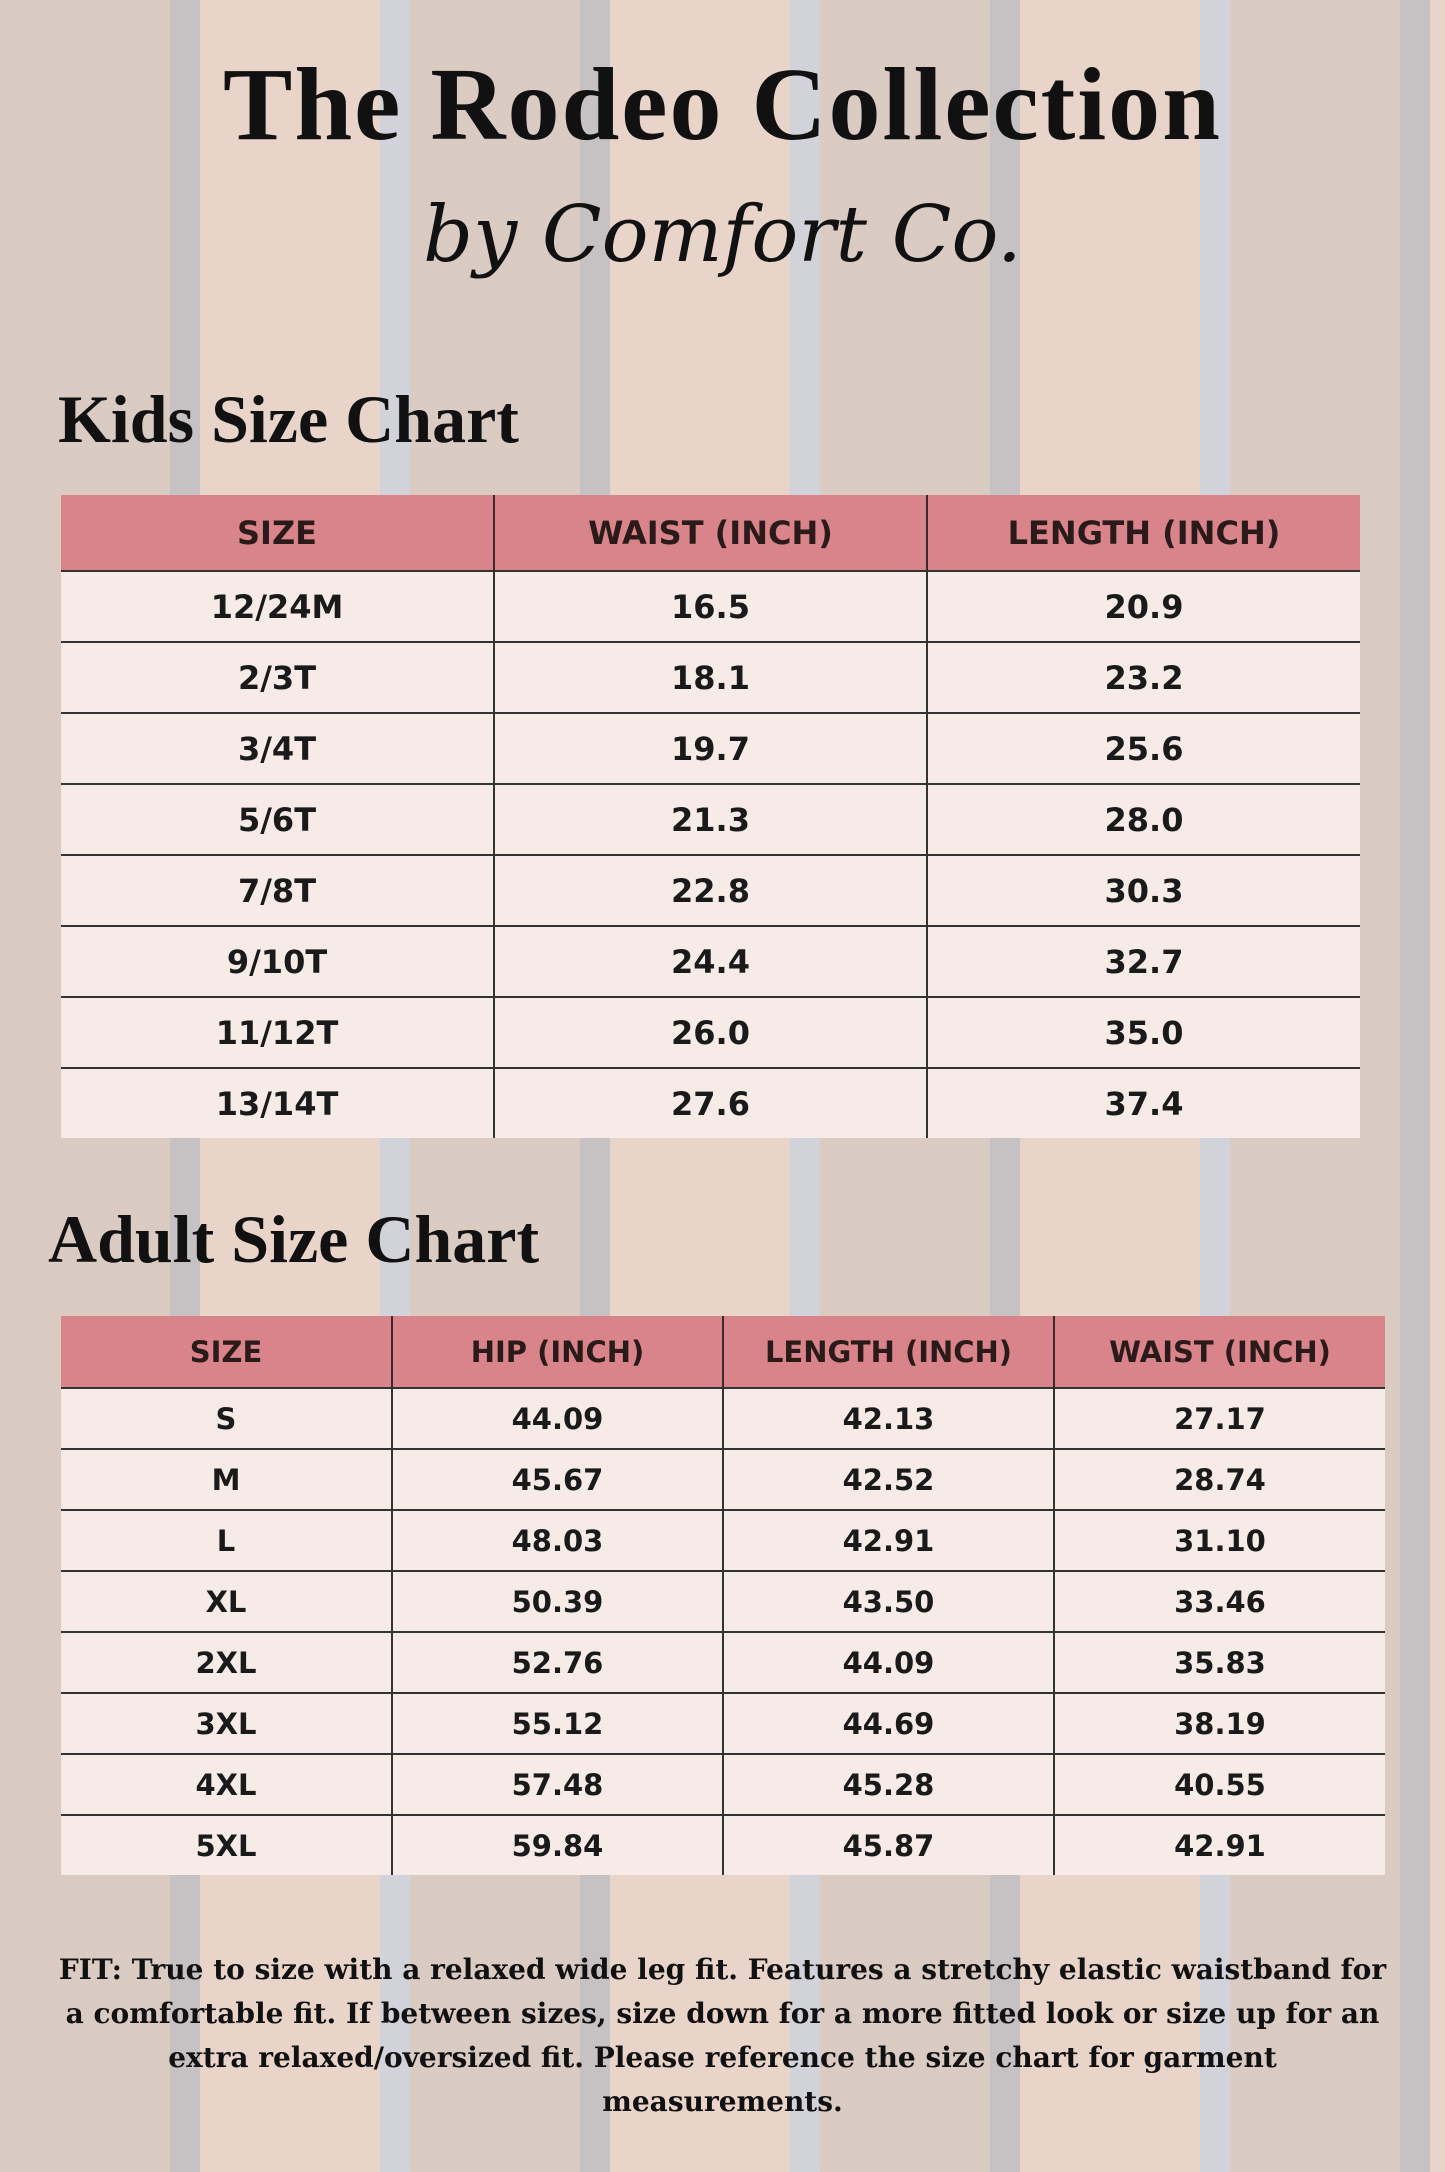 Image resolution: width=1445 pixels, height=2172 pixels. Describe the element at coordinates (1219, 1662) in the screenshot. I see `table-cell: 35.83` at that location.